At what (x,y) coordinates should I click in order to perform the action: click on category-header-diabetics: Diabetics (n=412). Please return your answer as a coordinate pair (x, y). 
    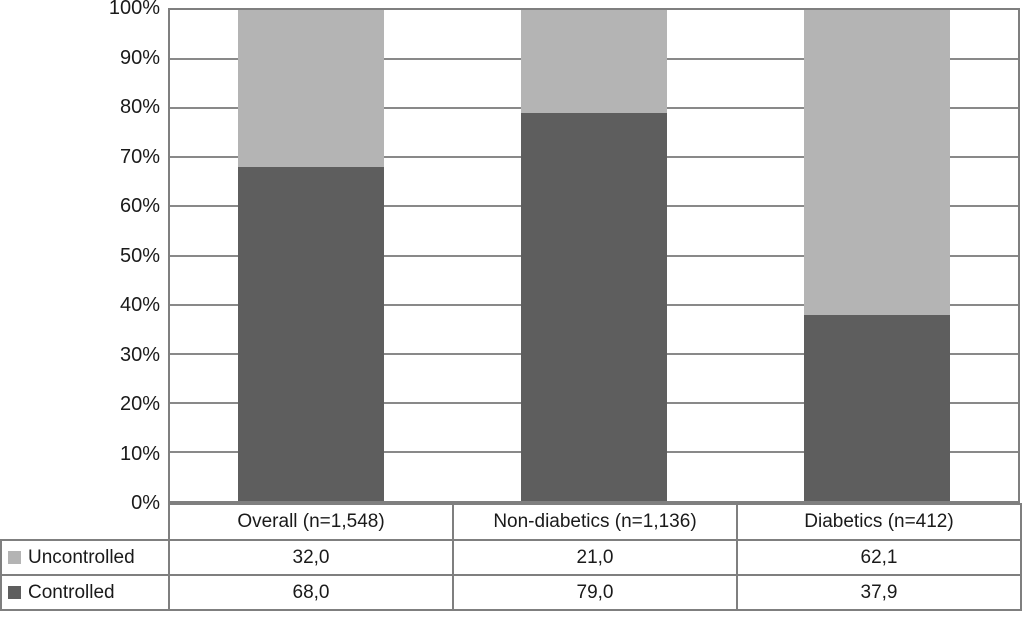
    Looking at the image, I should click on (879, 522).